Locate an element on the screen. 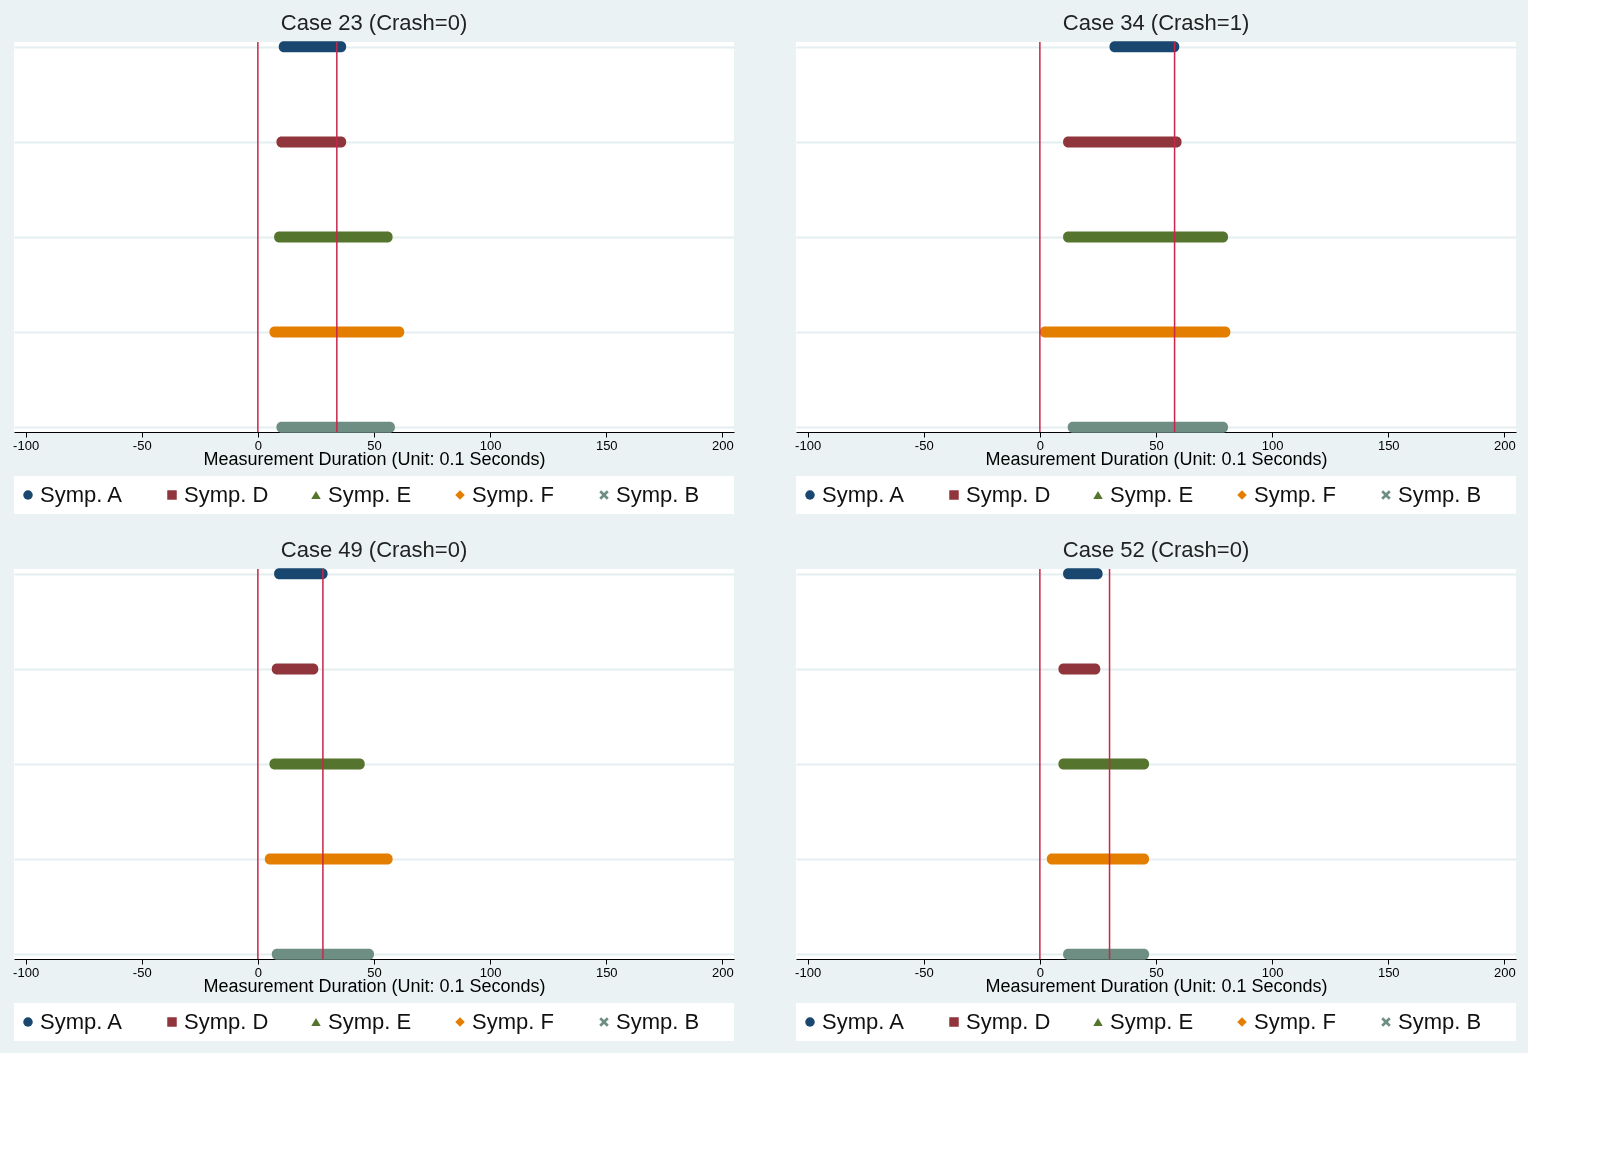  chart-title: Case 49 (Crash=0) is located at coordinates (374, 550).